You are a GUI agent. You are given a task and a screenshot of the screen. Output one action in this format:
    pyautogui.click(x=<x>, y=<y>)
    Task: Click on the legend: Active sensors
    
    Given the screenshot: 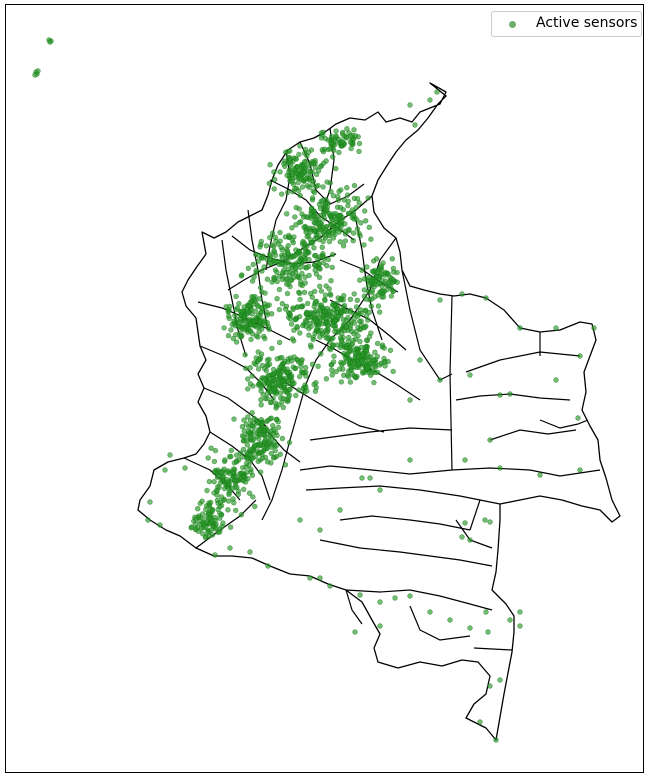 What is the action you would take?
    pyautogui.click(x=566, y=24)
    